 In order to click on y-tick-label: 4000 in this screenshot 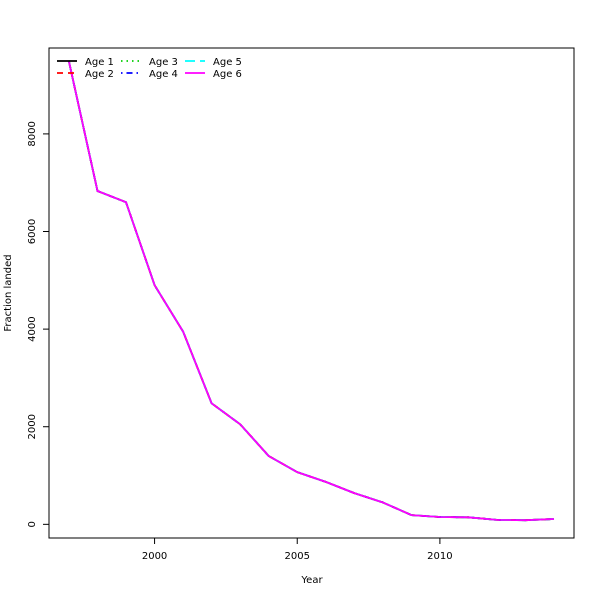, I will do `click(32, 328)`.